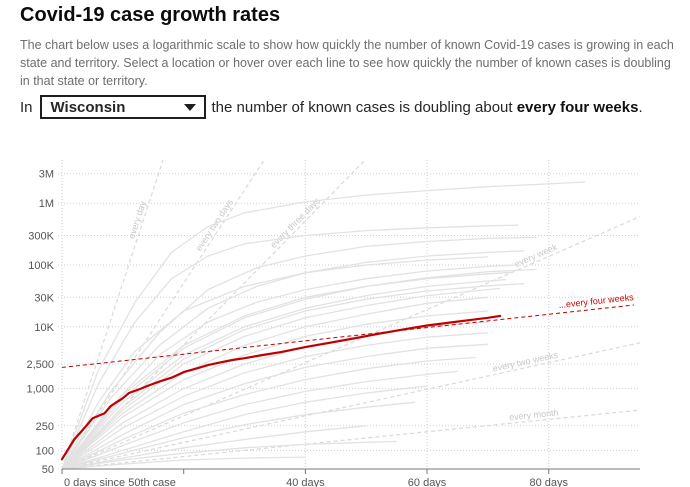  Describe the element at coordinates (88, 107) in the screenshot. I see `location-dropdown-value: Wisconsin` at that location.